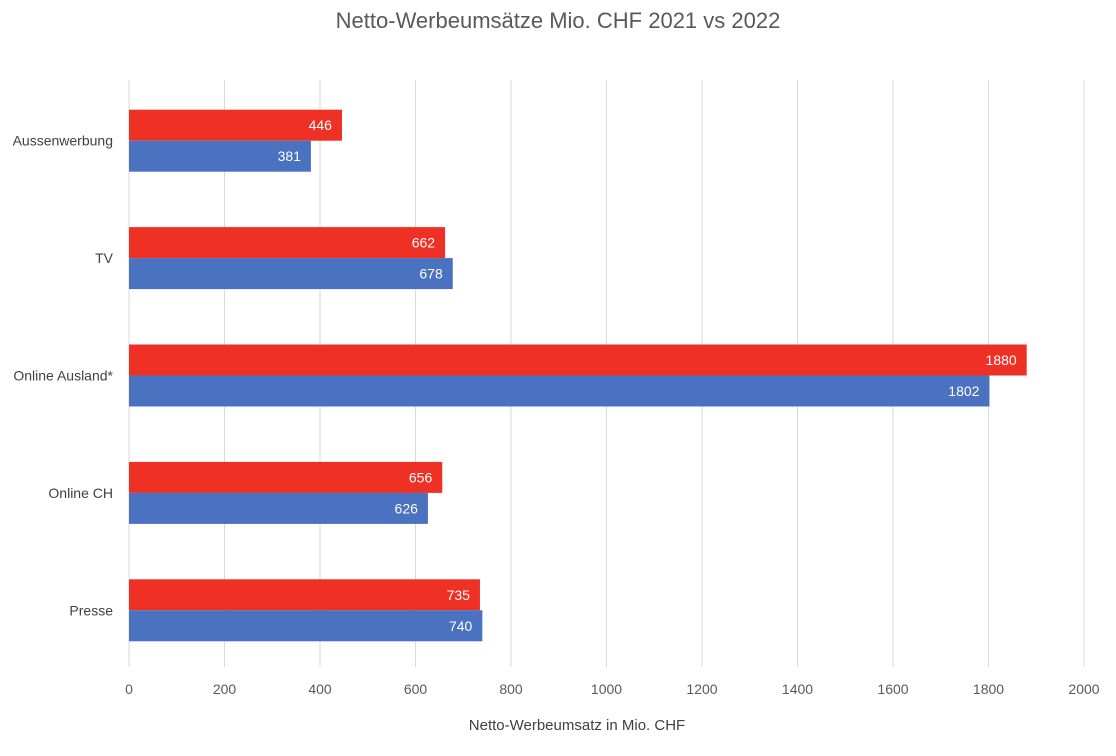  What do you see at coordinates (424, 243) in the screenshot?
I see `data-label: 662` at bounding box center [424, 243].